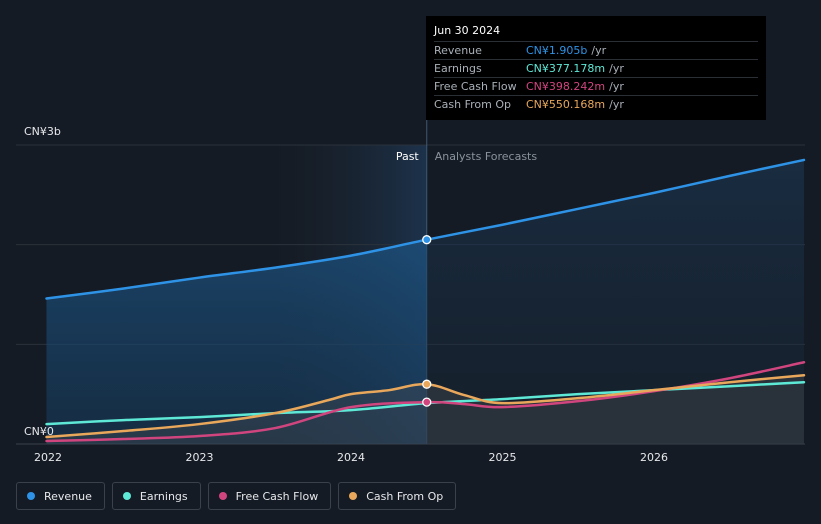  Describe the element at coordinates (557, 50) in the screenshot. I see `tooltip-value: CN¥1.905b` at that location.